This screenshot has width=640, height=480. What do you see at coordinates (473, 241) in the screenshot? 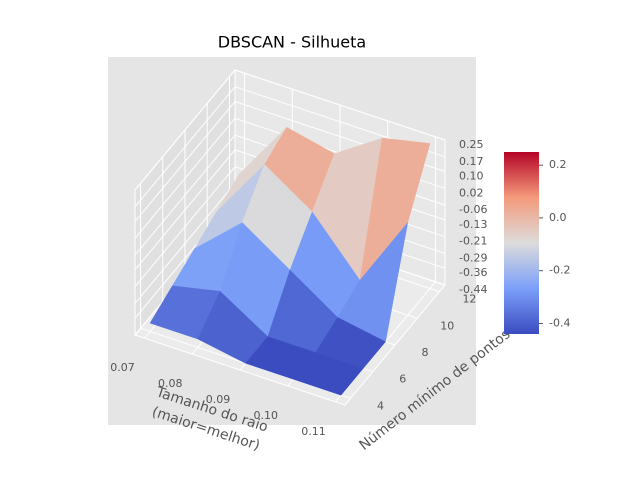
I see `z-tick-label: -0.21` at bounding box center [473, 241].